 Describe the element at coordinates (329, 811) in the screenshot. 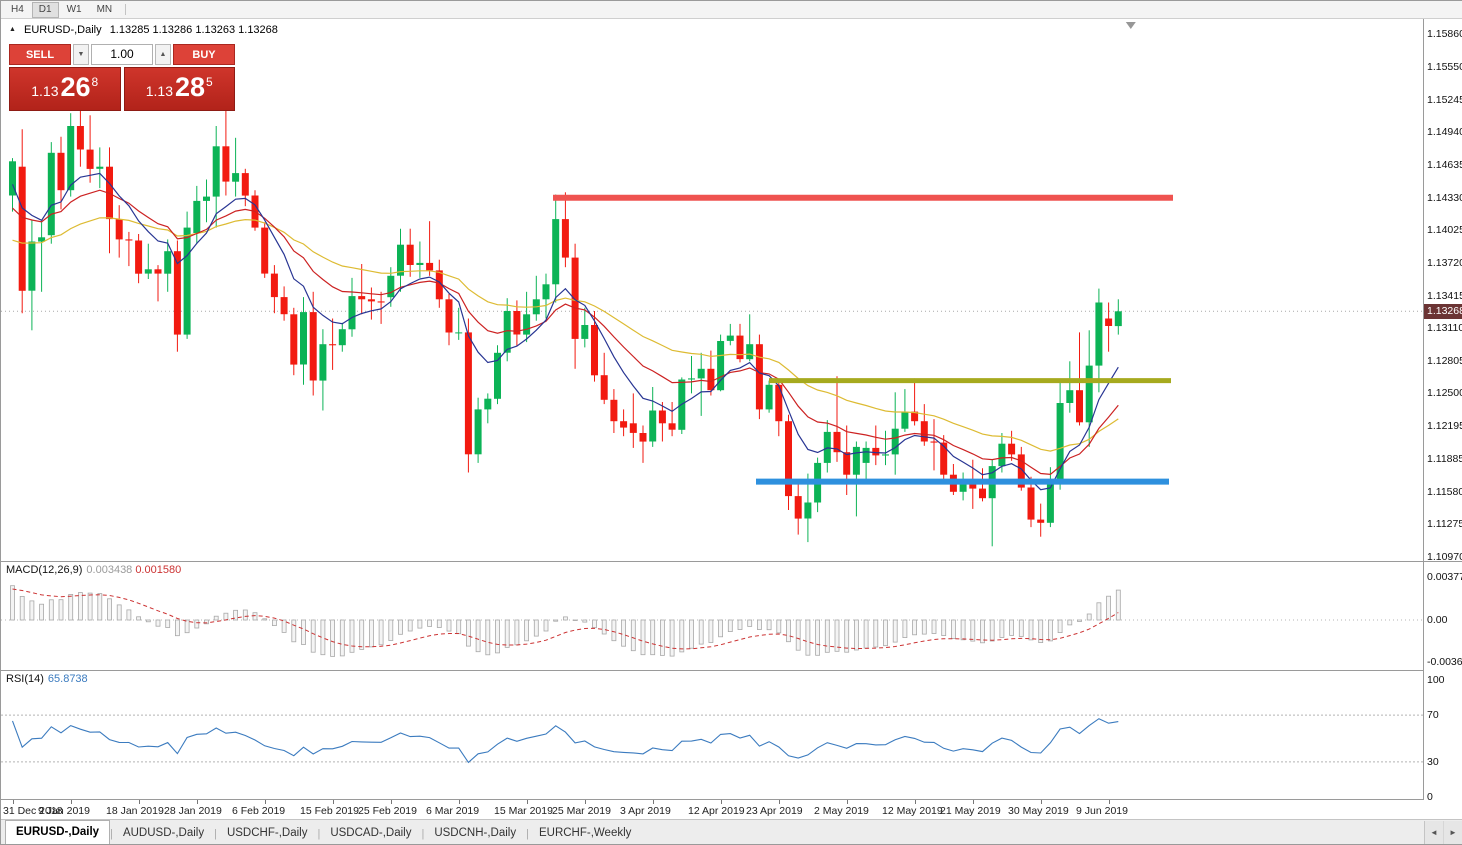

I see `date-axis-label: 15 Feb 2019` at that location.